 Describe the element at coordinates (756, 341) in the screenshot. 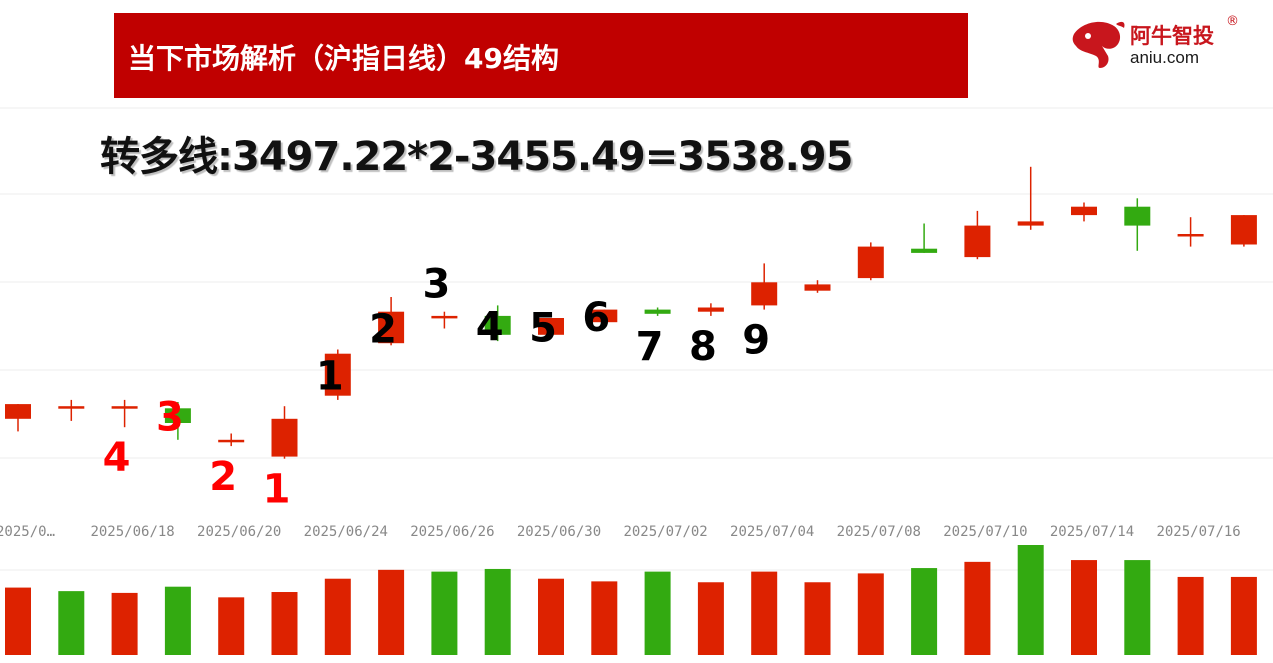

I see `wave-label: 9` at that location.